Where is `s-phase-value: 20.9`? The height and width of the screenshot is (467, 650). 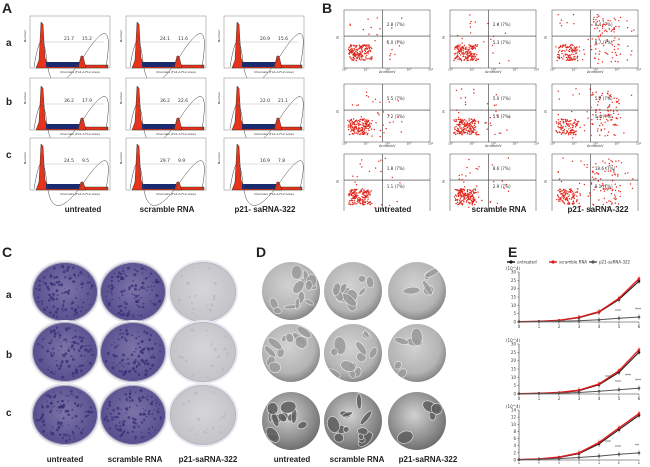
s-phase-value: 20.9 is located at coordinates (265, 39).